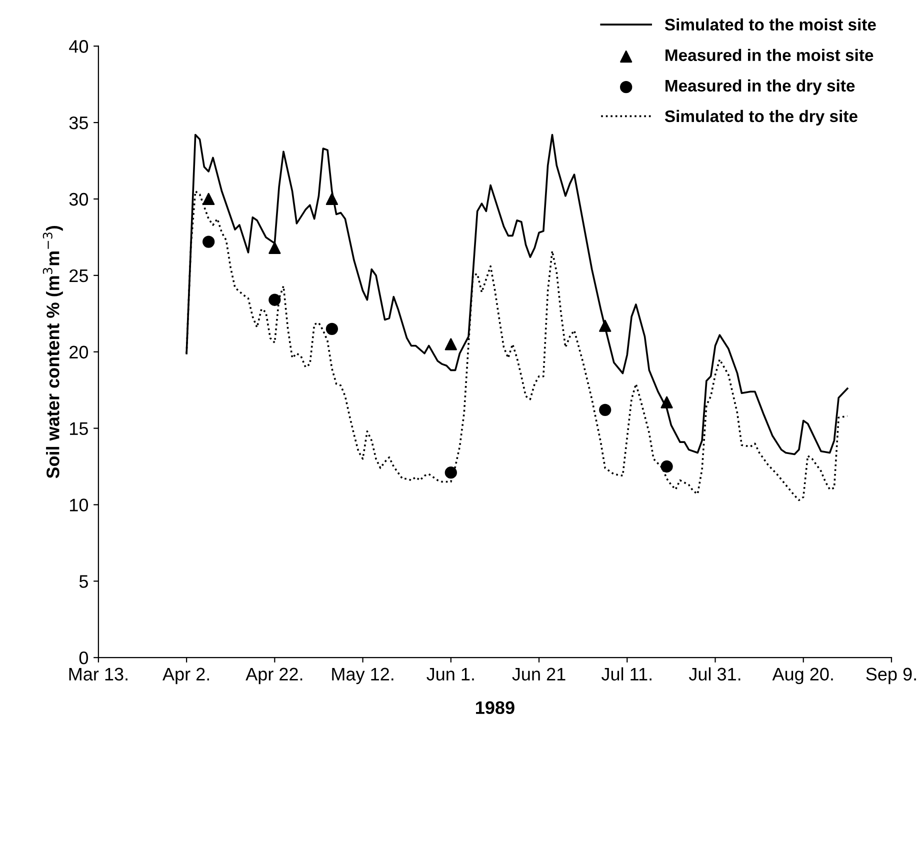 This screenshot has height=854, width=920. What do you see at coordinates (626, 674) in the screenshot?
I see `x-tick-label: Jul 11.` at bounding box center [626, 674].